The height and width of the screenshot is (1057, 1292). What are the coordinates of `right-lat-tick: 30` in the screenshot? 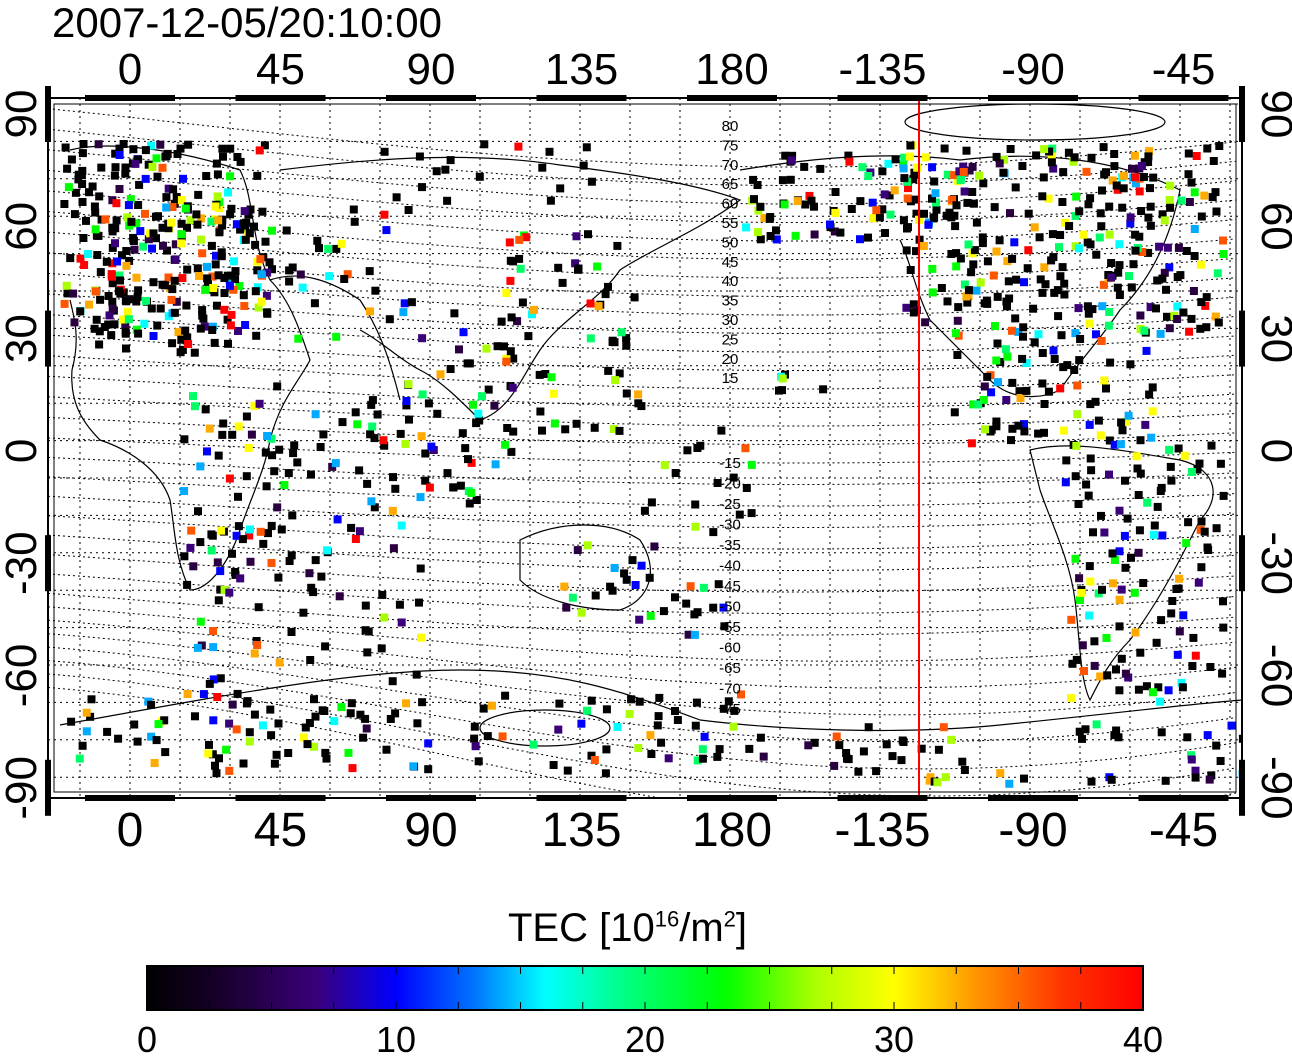 It's located at (1272, 338).